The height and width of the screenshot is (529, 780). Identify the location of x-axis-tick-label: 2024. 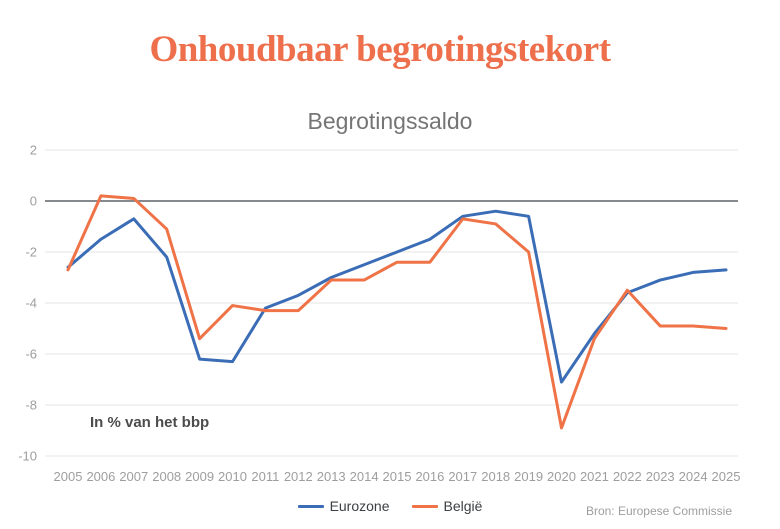
(693, 476).